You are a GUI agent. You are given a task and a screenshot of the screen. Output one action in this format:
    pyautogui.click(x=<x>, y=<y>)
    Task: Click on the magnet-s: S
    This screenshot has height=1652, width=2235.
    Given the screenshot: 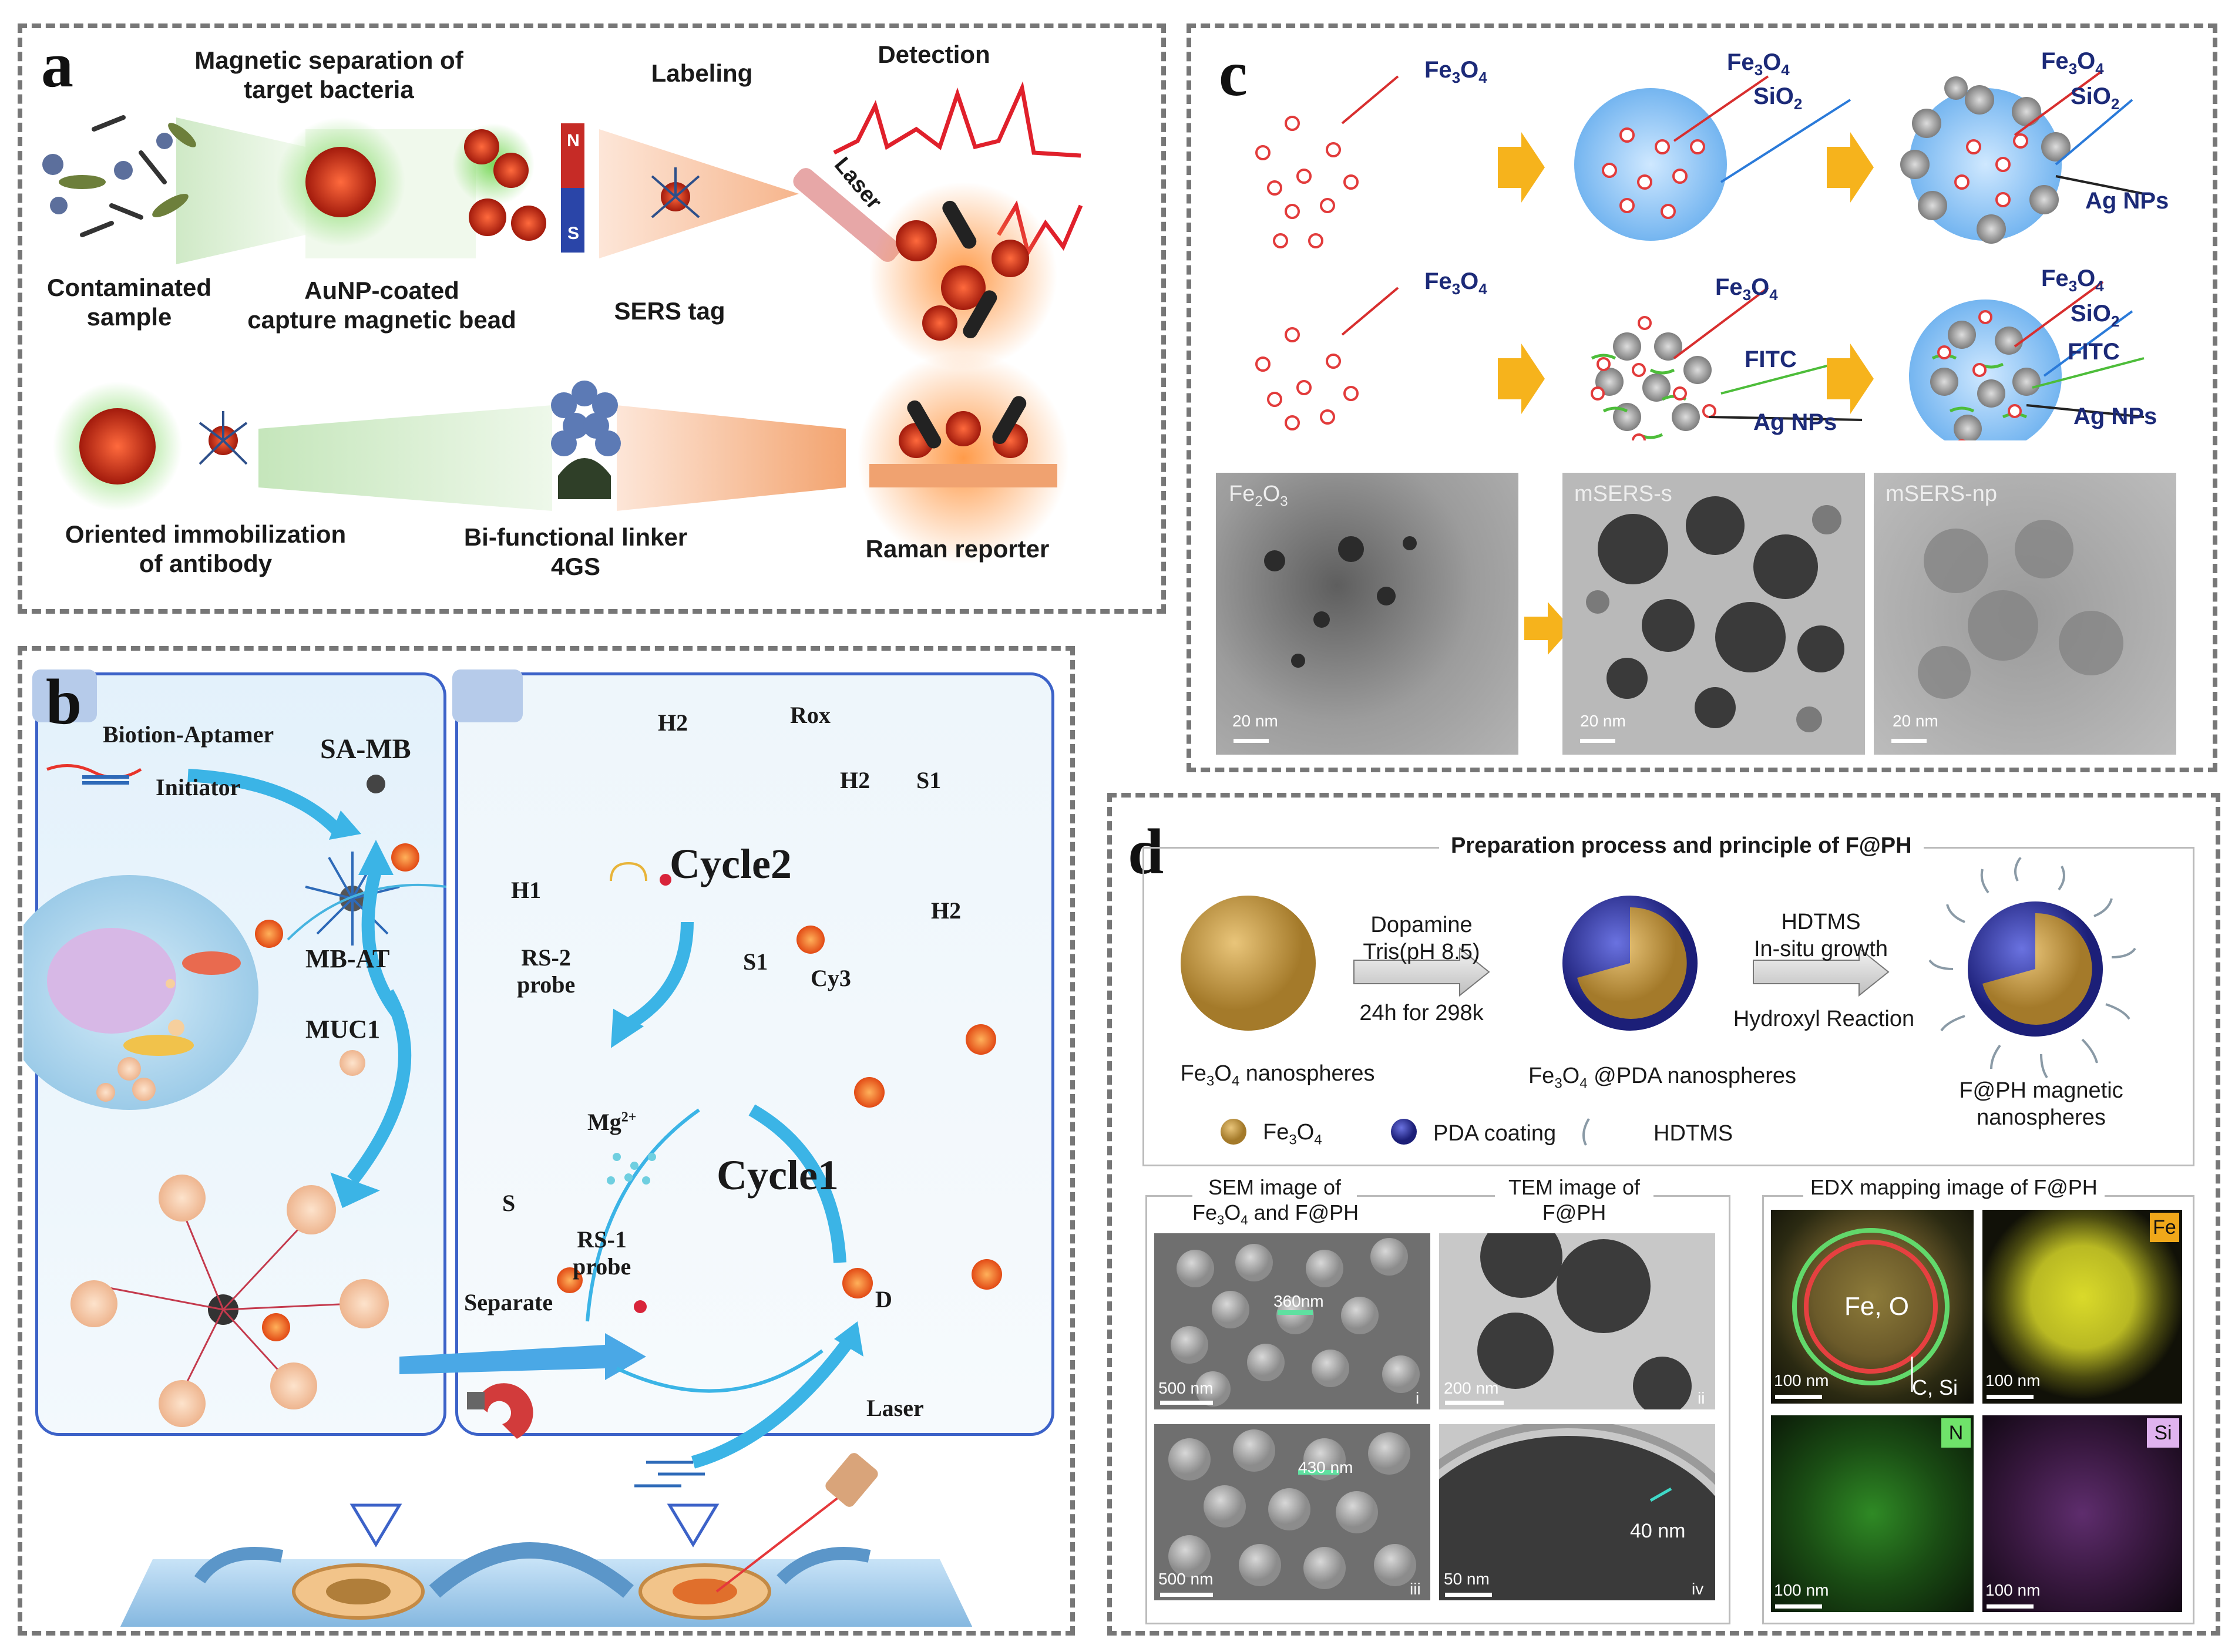 What is the action you would take?
    pyautogui.click(x=573, y=234)
    